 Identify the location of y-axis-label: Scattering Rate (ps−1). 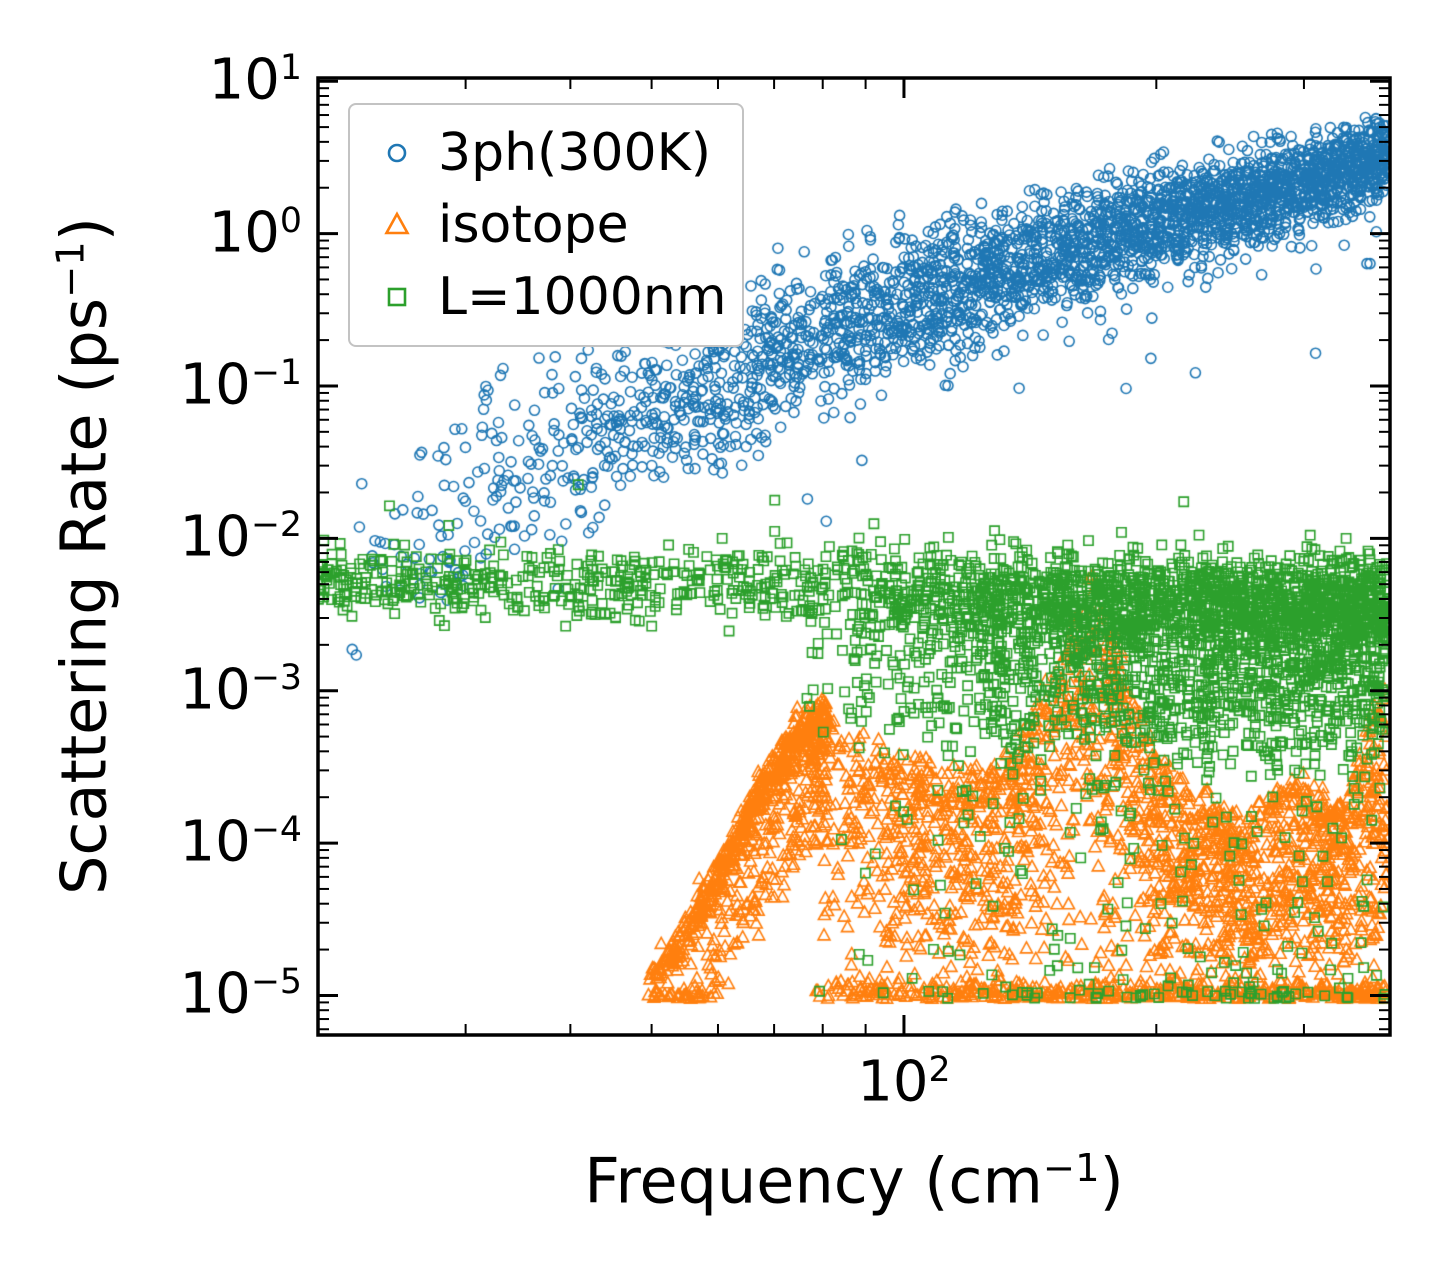
(83, 556).